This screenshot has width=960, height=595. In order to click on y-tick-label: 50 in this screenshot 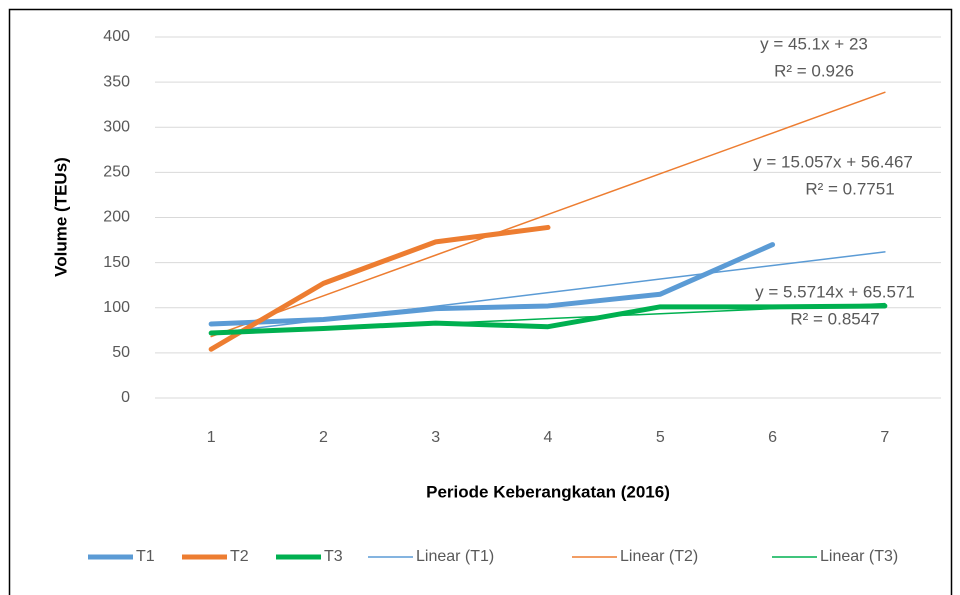, I will do `click(121, 352)`.